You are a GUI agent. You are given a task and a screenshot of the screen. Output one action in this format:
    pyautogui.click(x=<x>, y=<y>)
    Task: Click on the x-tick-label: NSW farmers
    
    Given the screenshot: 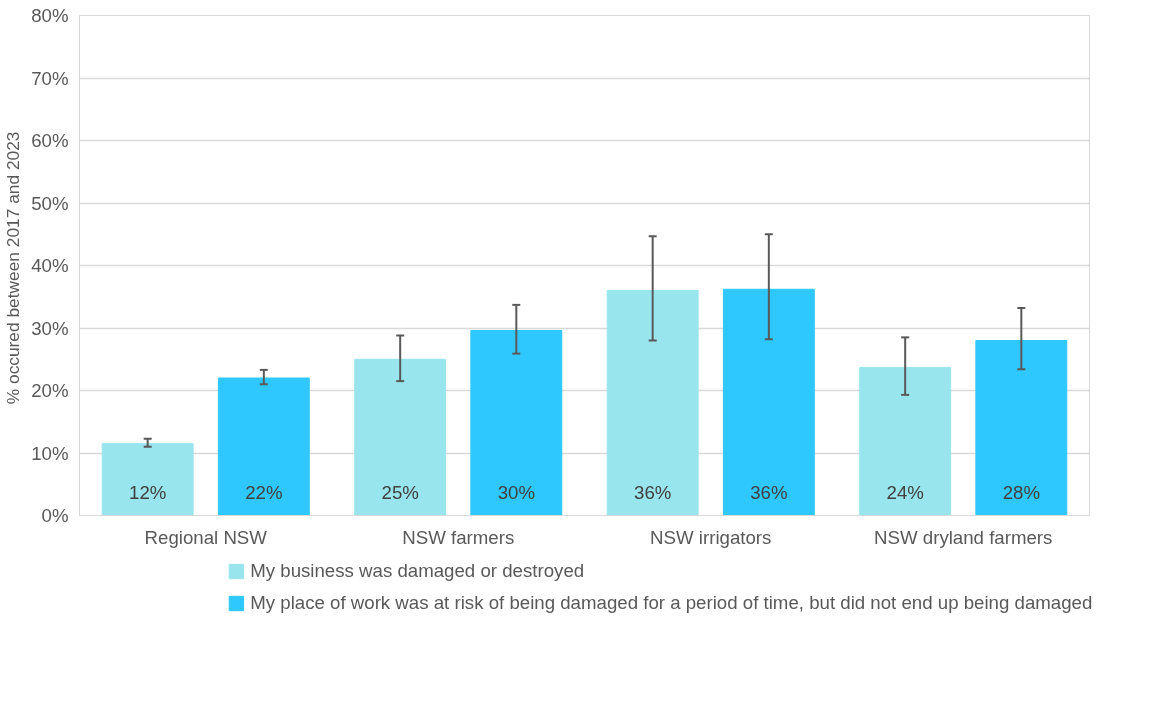 What is the action you would take?
    pyautogui.click(x=458, y=537)
    